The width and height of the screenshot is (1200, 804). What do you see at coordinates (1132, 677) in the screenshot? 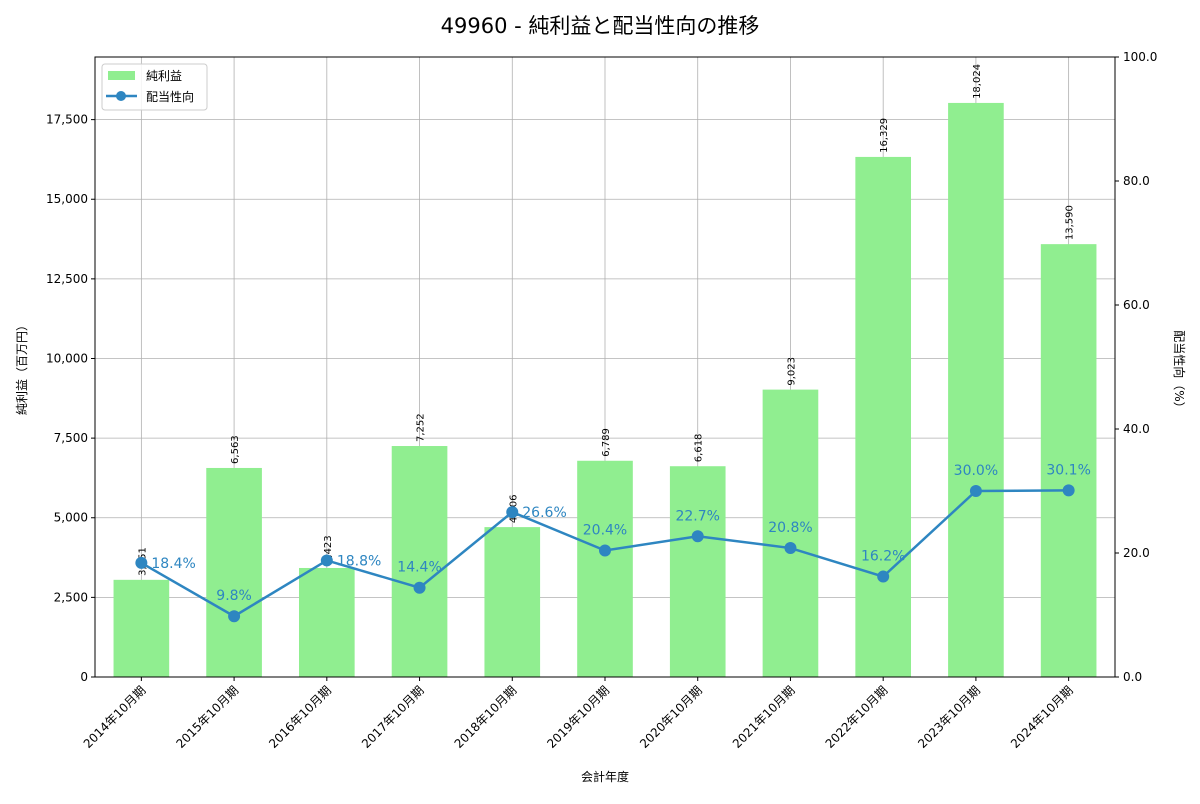
I see `y-tick-label-right: 0.0` at bounding box center [1132, 677].